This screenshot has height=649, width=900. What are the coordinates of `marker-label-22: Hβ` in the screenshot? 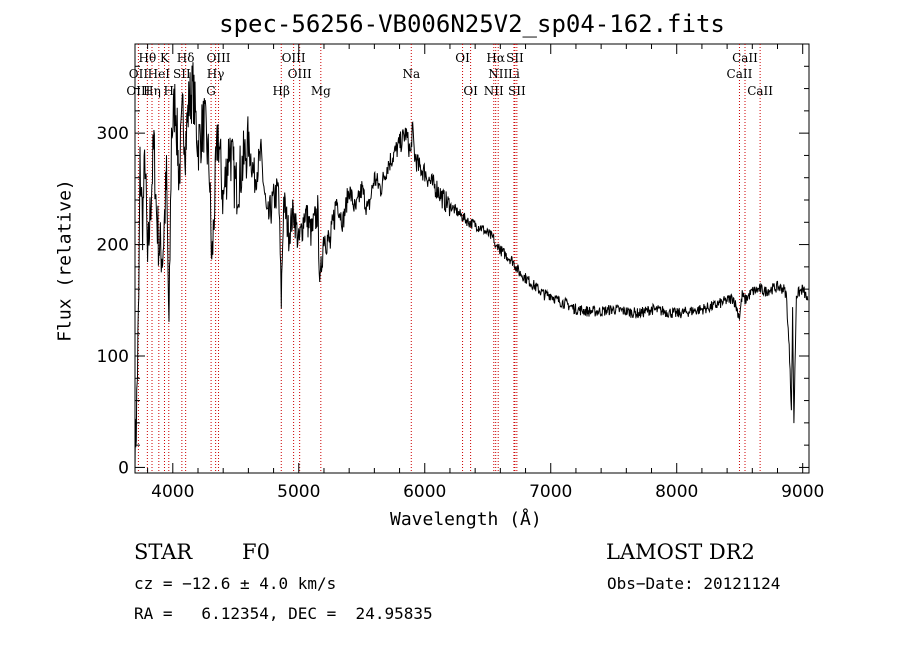 It's located at (281, 91).